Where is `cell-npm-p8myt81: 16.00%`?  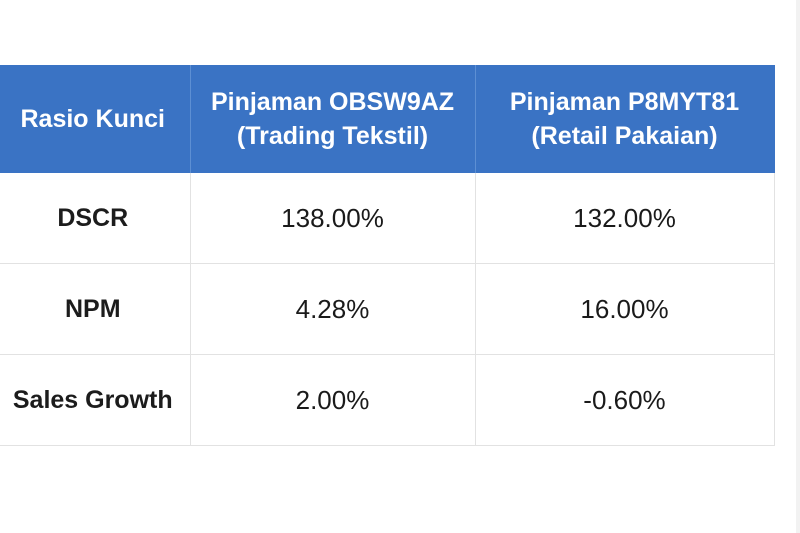 cell-npm-p8myt81: 16.00% is located at coordinates (625, 309).